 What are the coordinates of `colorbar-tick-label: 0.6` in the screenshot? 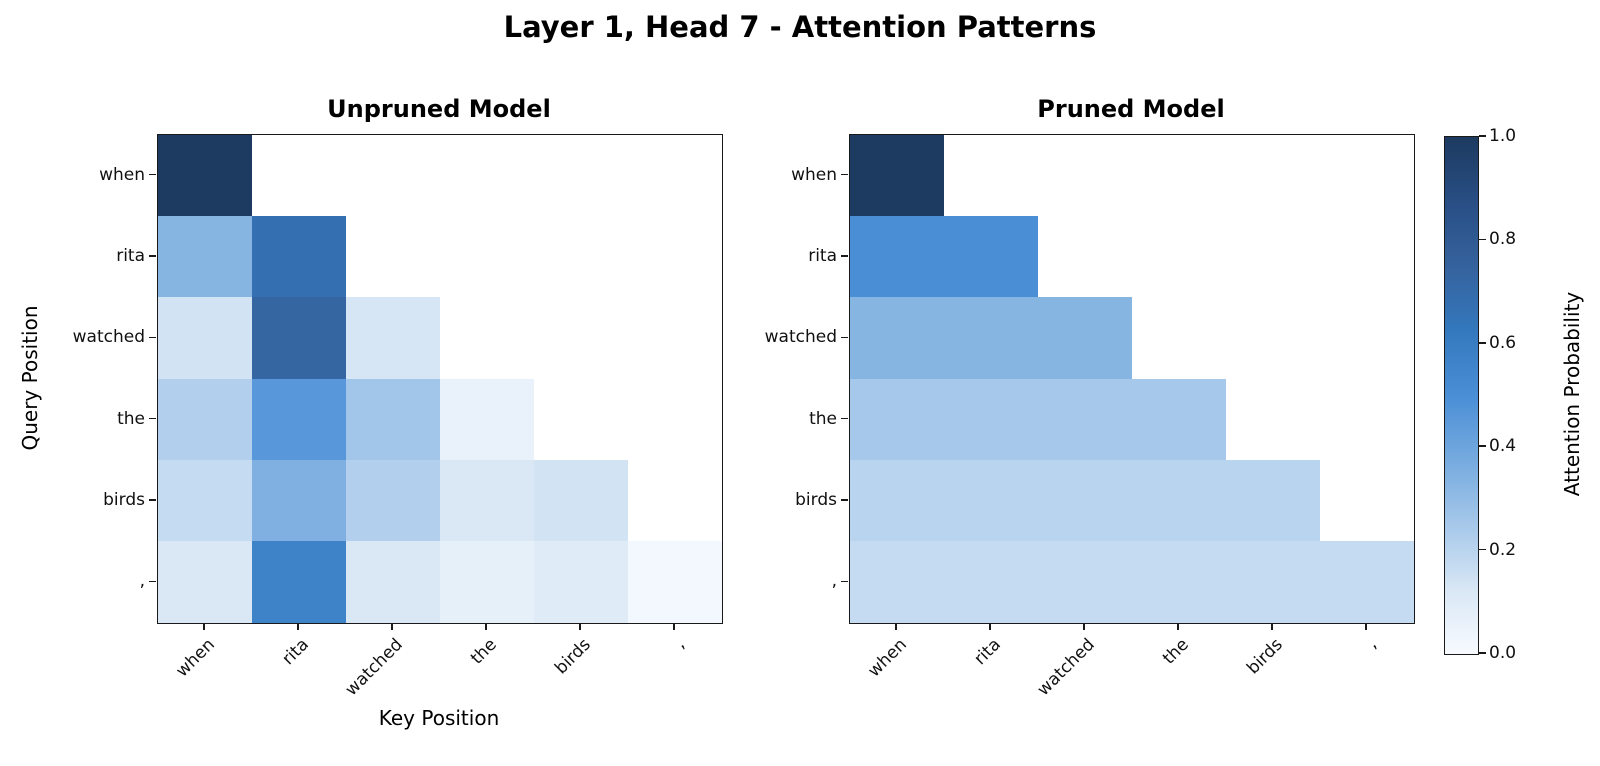 It's located at (1503, 342).